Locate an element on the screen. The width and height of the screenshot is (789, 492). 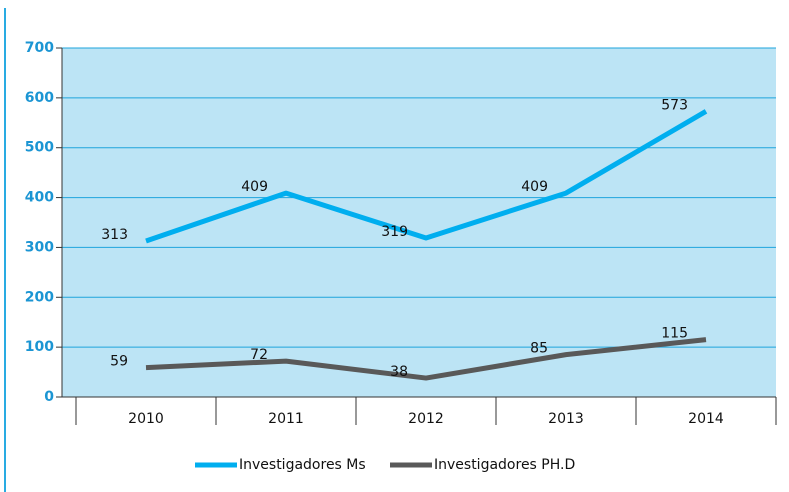
data-label: 59 is located at coordinates (119, 362).